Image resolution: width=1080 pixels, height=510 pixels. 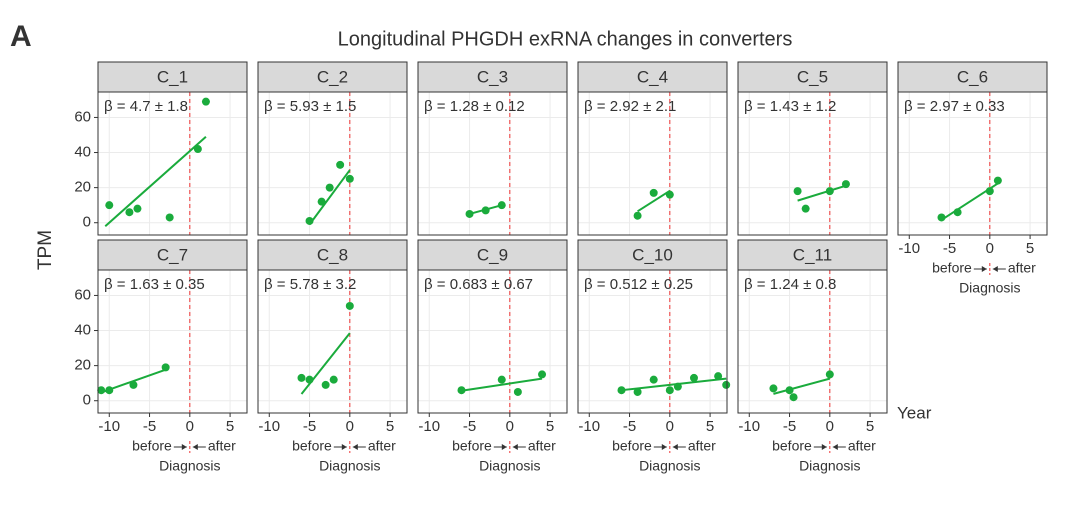 I want to click on facet-title: C_1, so click(x=172, y=76).